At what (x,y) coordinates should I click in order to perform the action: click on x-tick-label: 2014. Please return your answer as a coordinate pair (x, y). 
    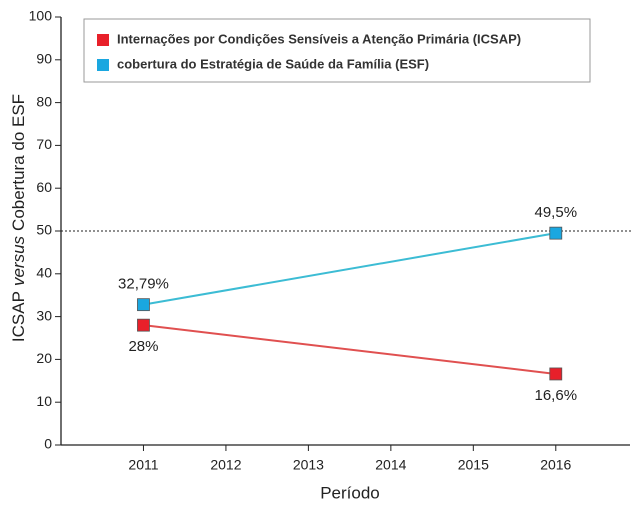
    Looking at the image, I should click on (390, 465).